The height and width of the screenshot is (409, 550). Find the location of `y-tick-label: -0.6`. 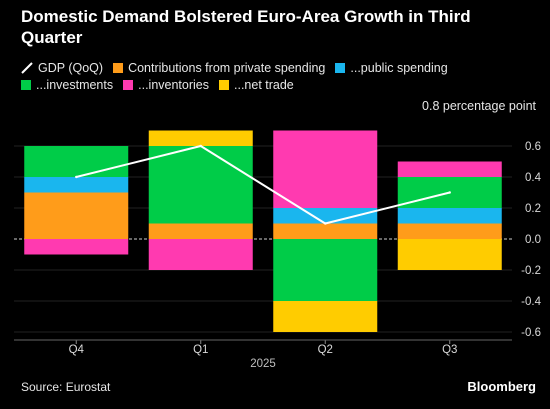

y-tick-label: -0.6 is located at coordinates (531, 333).